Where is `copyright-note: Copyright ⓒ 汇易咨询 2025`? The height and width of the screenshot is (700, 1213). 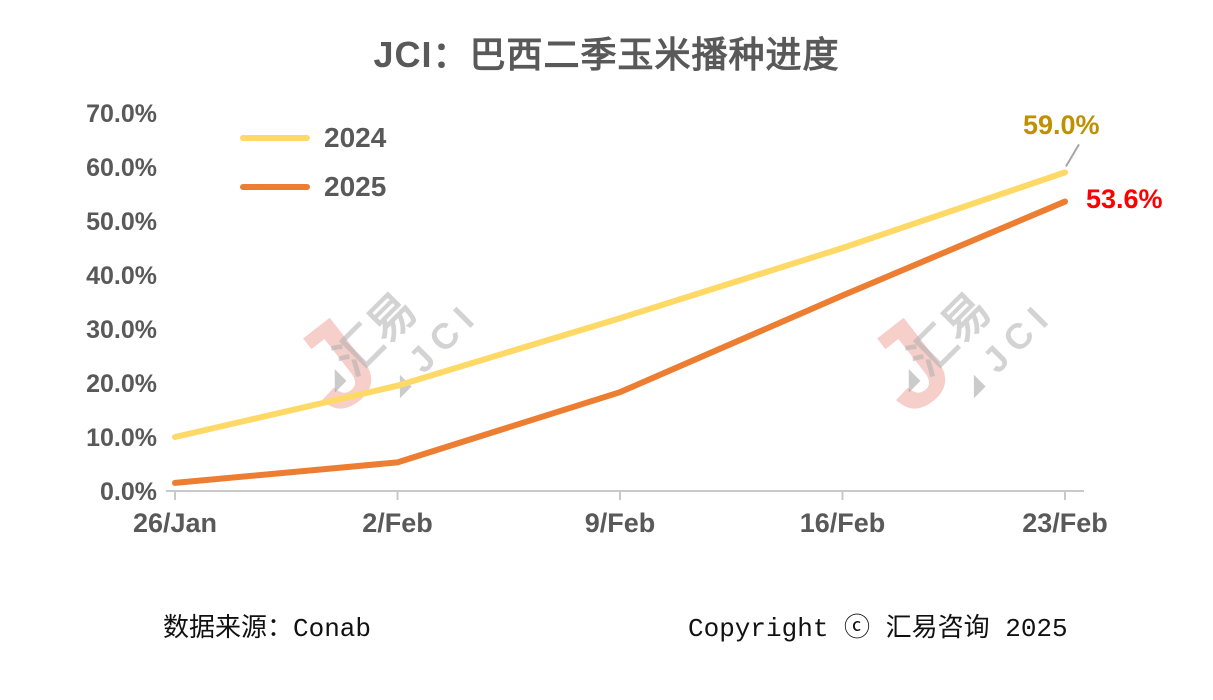 copyright-note: Copyright ⓒ 汇易咨询 2025 is located at coordinates (878, 629).